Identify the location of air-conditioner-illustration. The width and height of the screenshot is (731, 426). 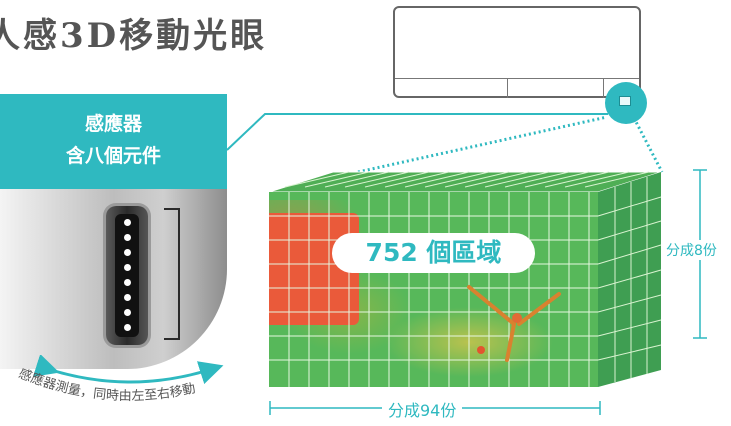
(517, 52).